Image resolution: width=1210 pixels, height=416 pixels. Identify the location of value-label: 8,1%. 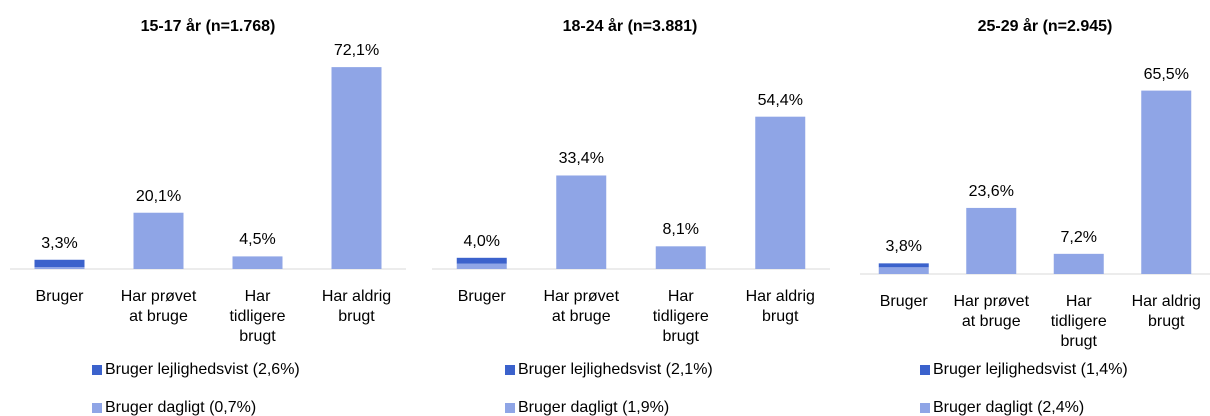
(680, 230).